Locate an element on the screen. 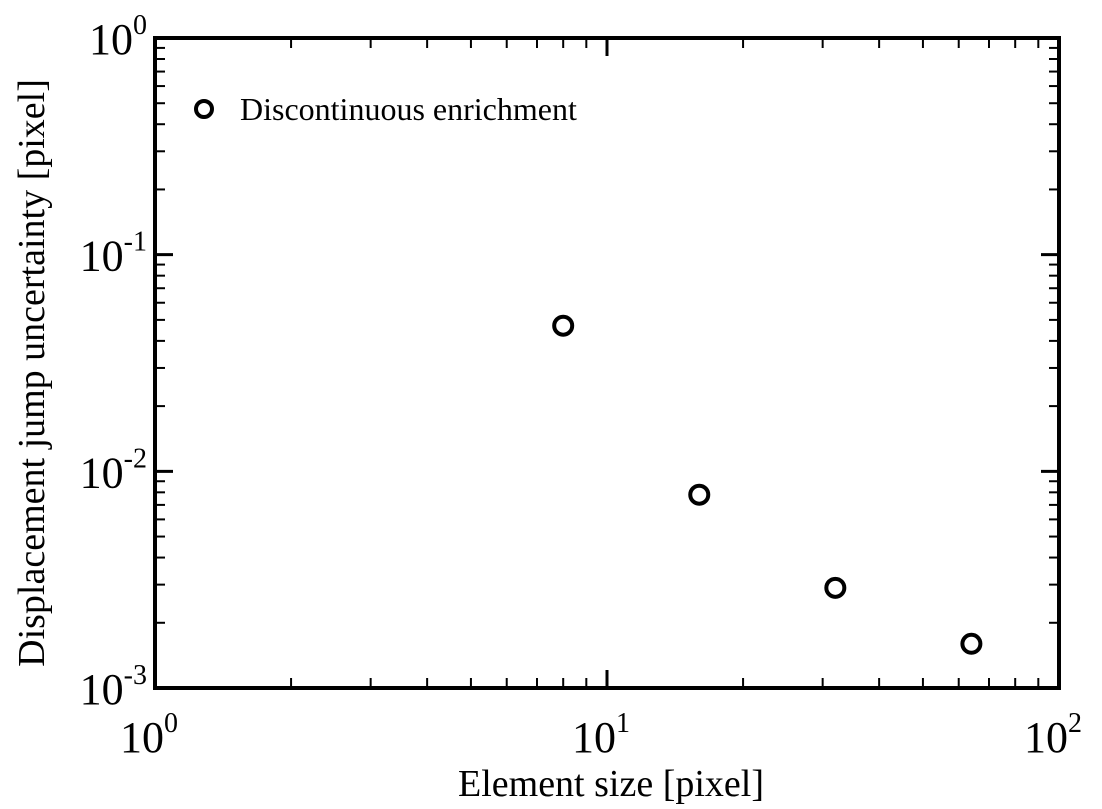 The image size is (1102, 809). y-tick-label: 10⁻³ is located at coordinates (113, 687).